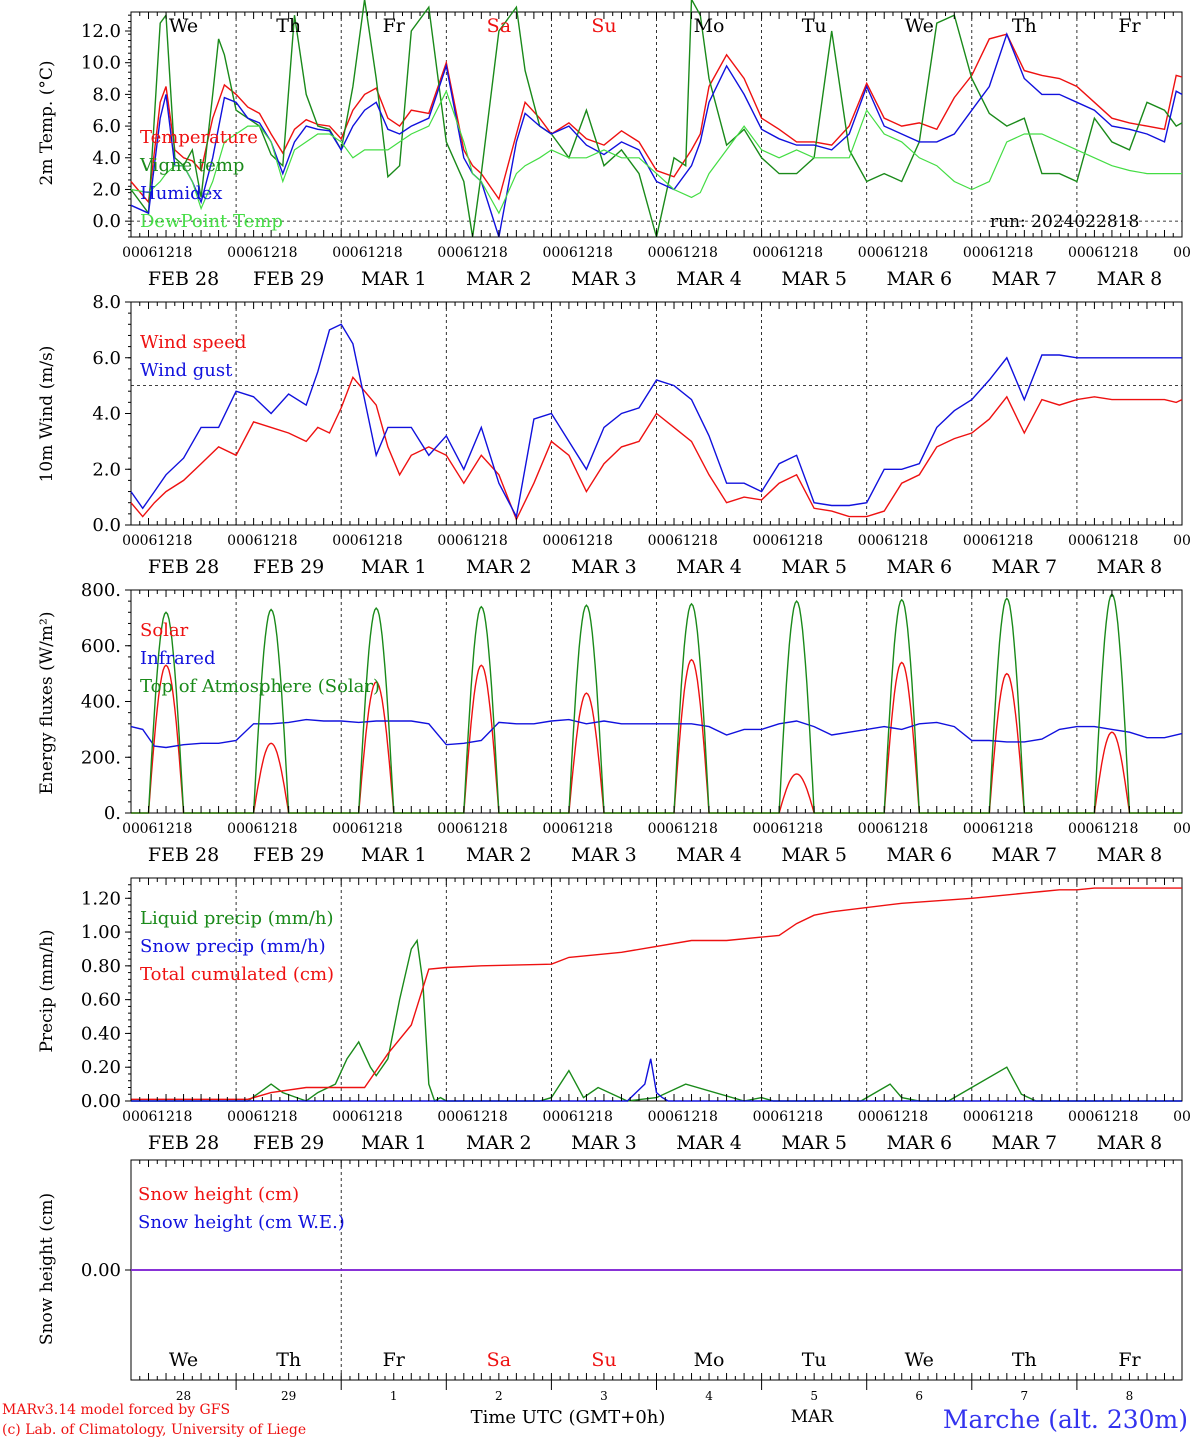  I want to click on day-number: 8, so click(1130, 1396).